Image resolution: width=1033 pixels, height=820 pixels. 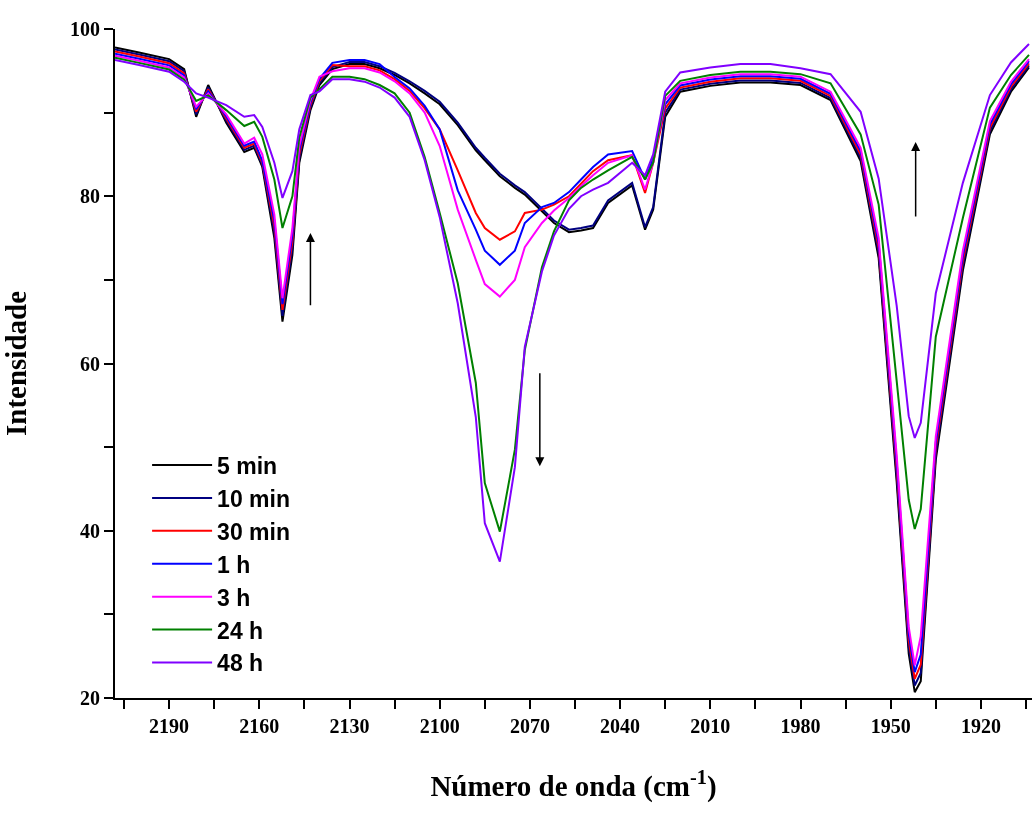 I want to click on x-tick-label: 2070, so click(x=529, y=726).